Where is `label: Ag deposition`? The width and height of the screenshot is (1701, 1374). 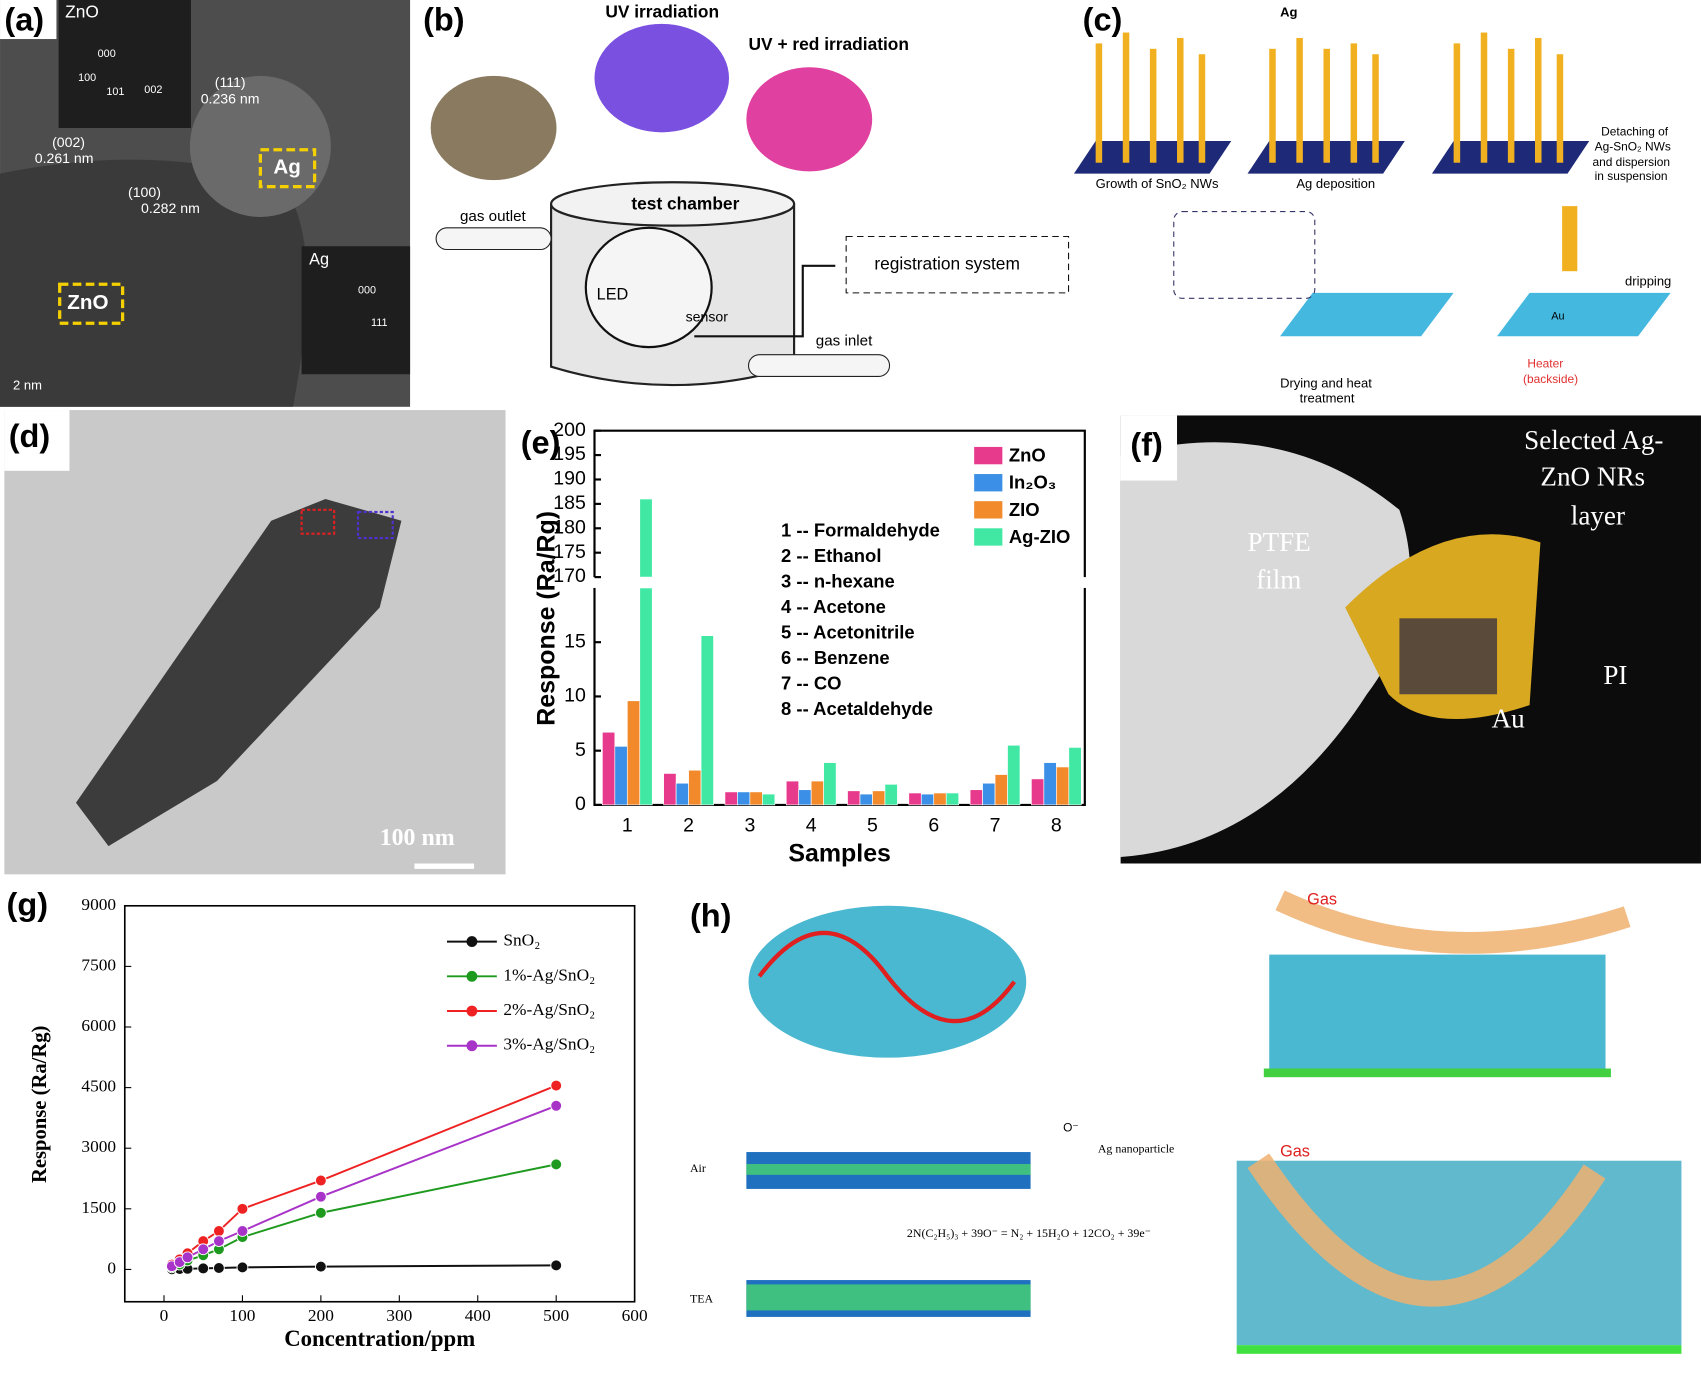
label: Ag deposition is located at coordinates (1335, 183).